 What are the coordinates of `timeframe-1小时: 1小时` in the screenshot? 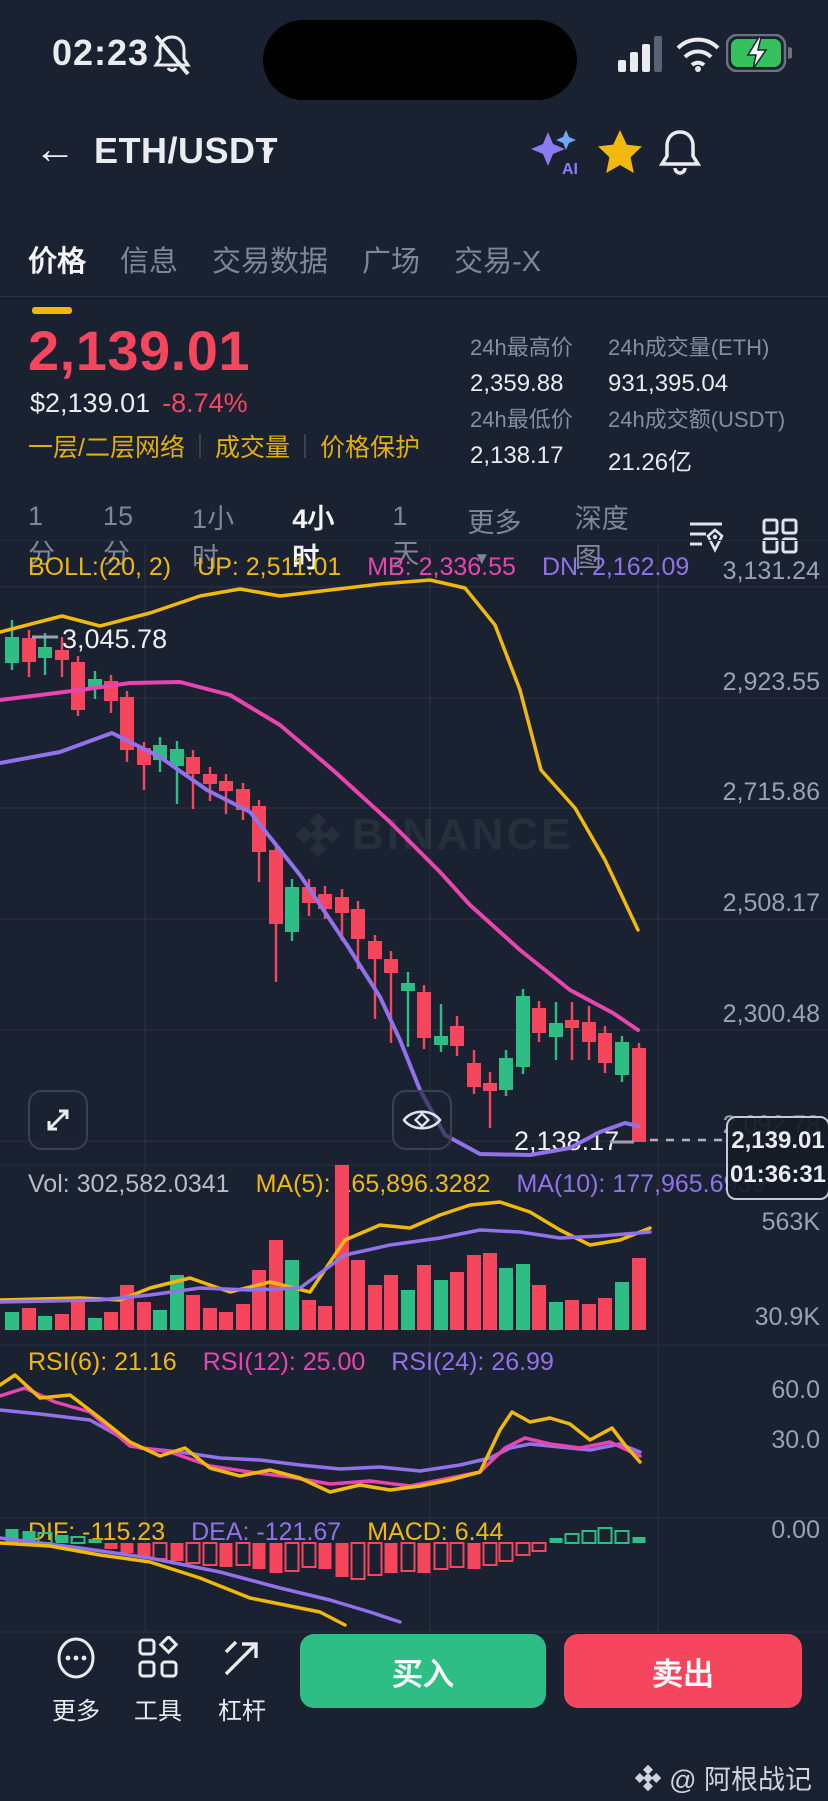 It's located at (213, 538).